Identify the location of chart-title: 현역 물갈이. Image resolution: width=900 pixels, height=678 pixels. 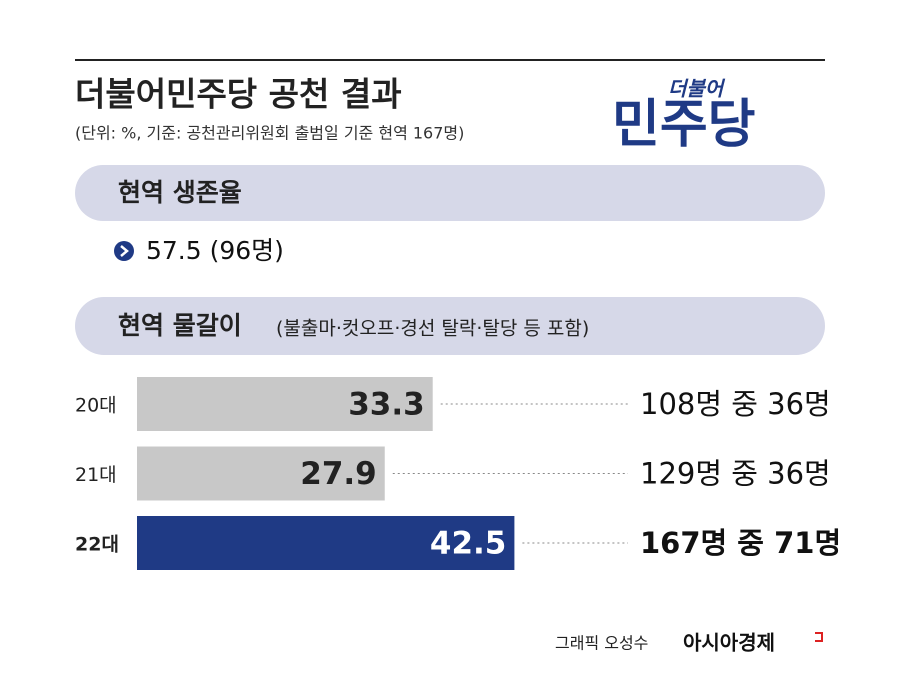
(180, 325).